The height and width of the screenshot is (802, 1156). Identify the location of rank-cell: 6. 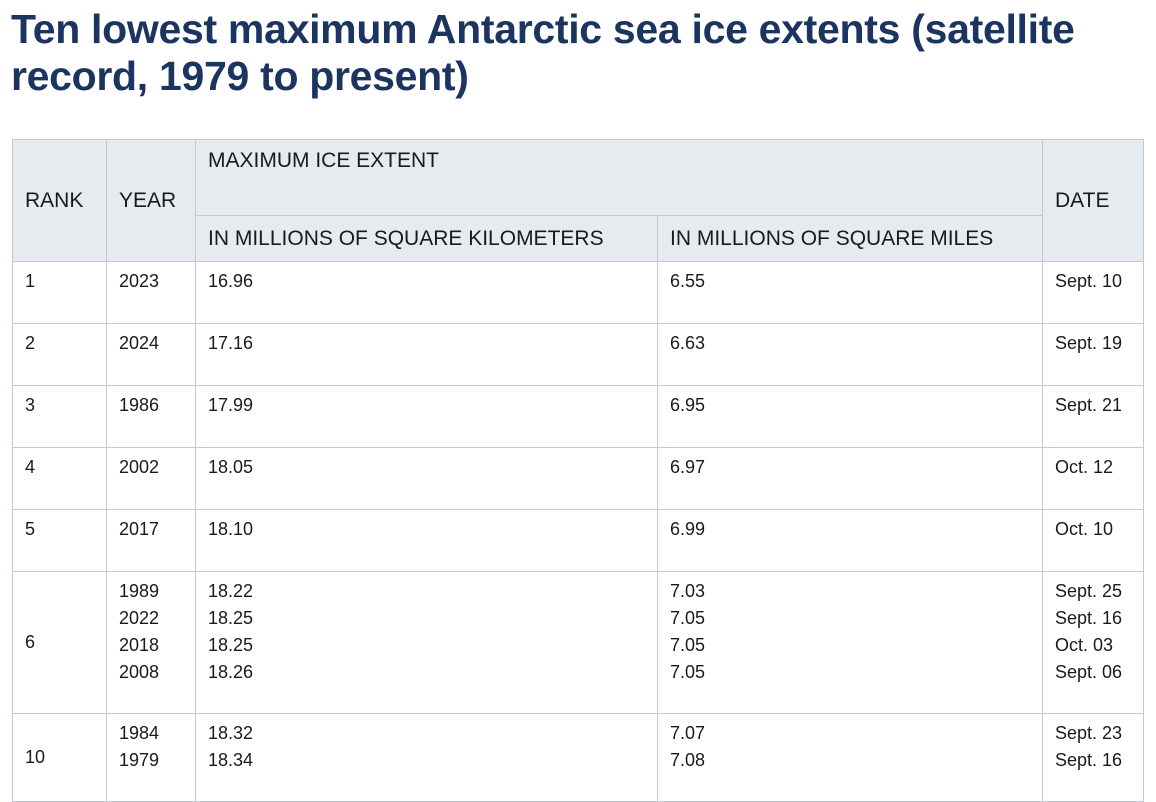
(59, 642).